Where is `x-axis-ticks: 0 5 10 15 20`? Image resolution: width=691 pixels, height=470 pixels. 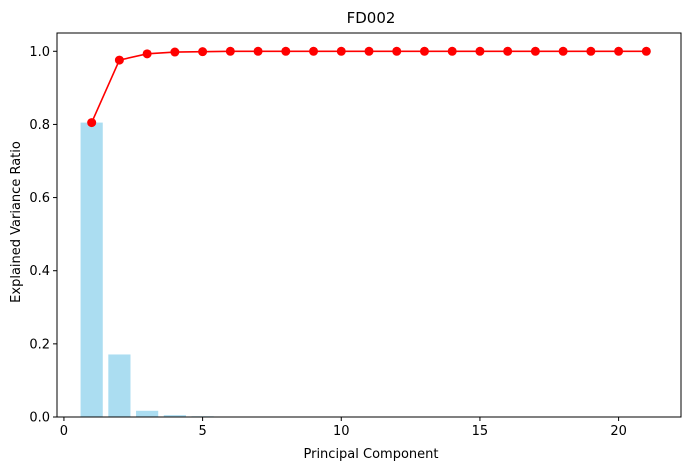
x-axis-ticks: 0 5 10 15 20 is located at coordinates (343, 428).